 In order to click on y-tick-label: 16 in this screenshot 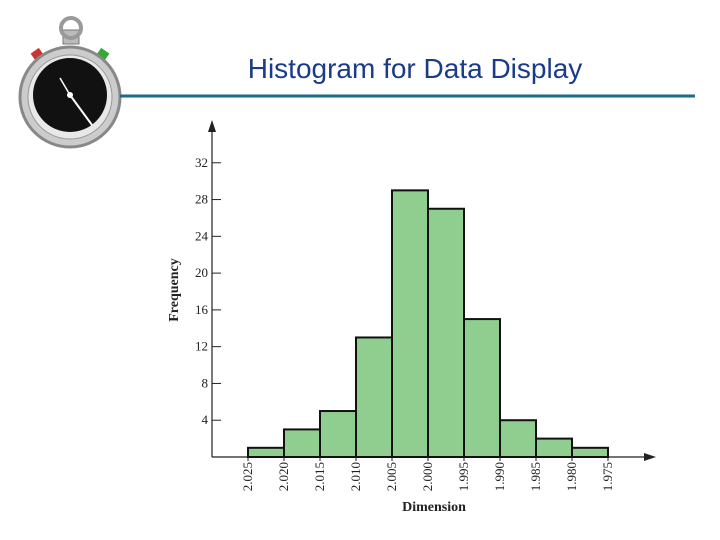, I will do `click(202, 309)`.